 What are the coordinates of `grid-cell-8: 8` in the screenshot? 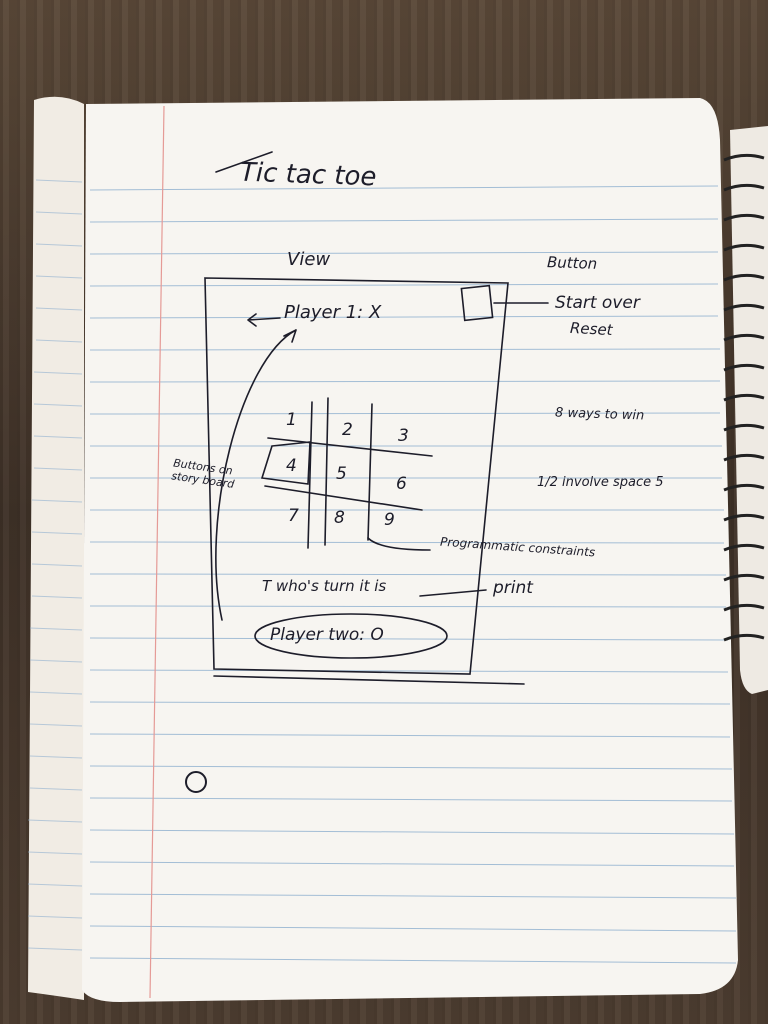 It's located at (339, 518).